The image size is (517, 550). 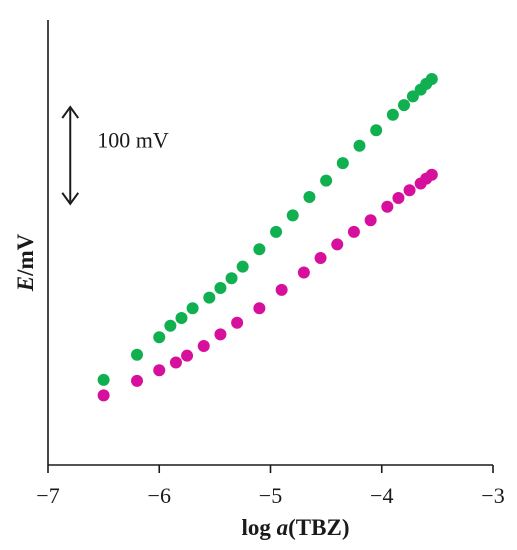 I want to click on scale-bar: 100 mV, so click(x=115, y=155).